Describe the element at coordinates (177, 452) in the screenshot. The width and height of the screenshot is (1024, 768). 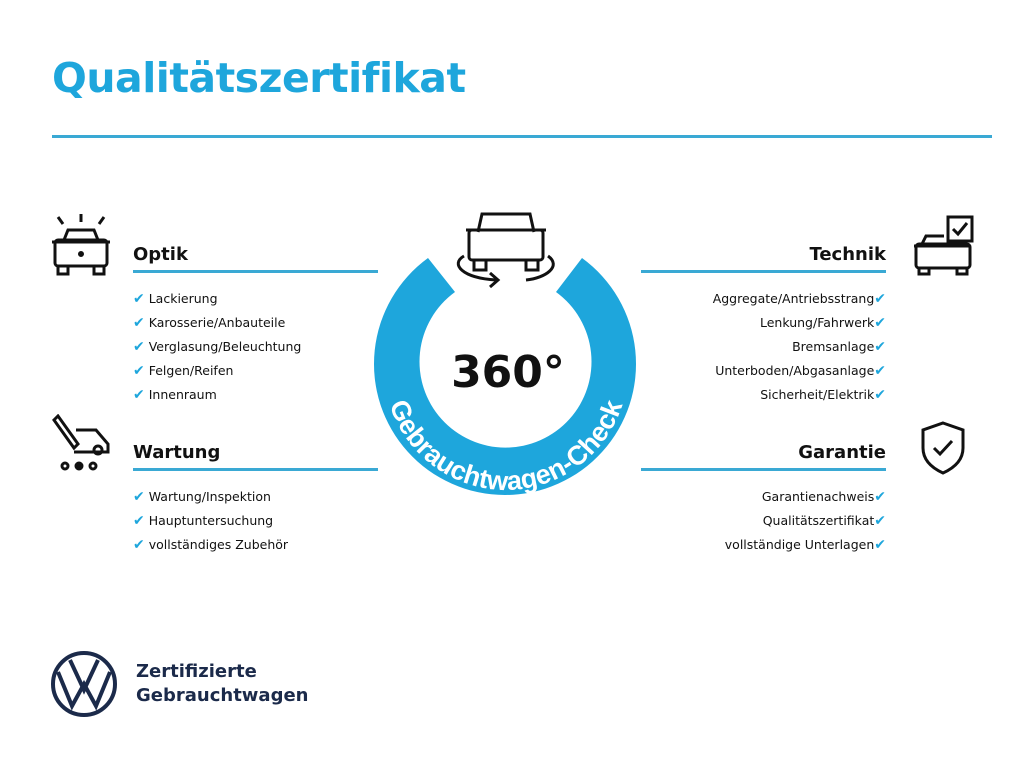
I see `section-heading: Wartung` at that location.